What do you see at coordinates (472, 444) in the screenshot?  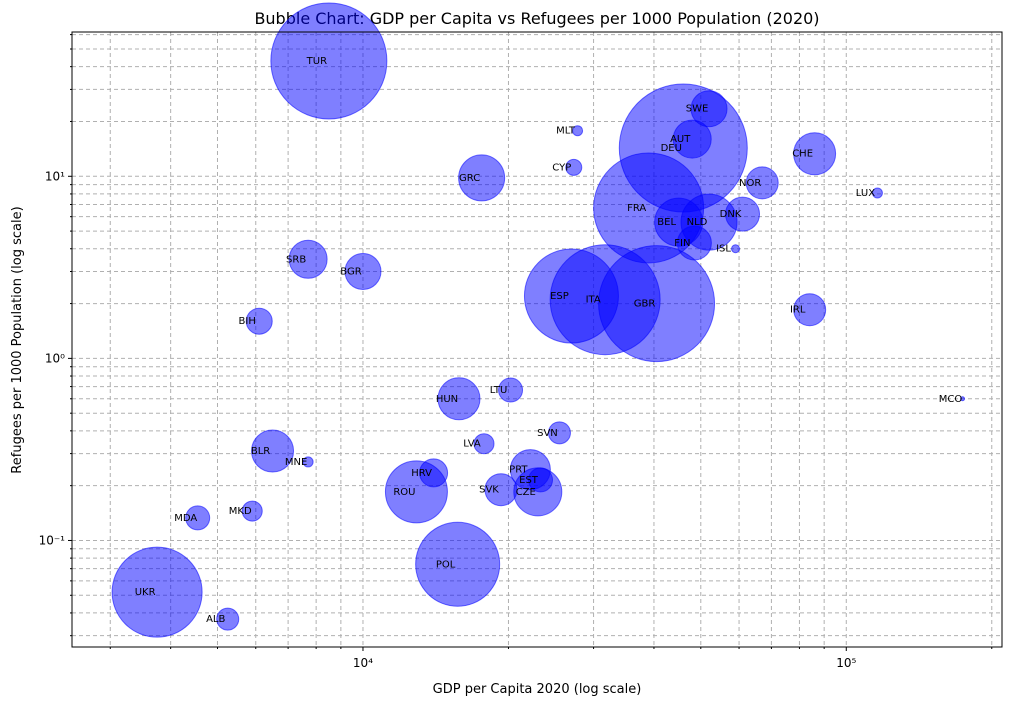 I see `bubble-label-lva: LVA` at bounding box center [472, 444].